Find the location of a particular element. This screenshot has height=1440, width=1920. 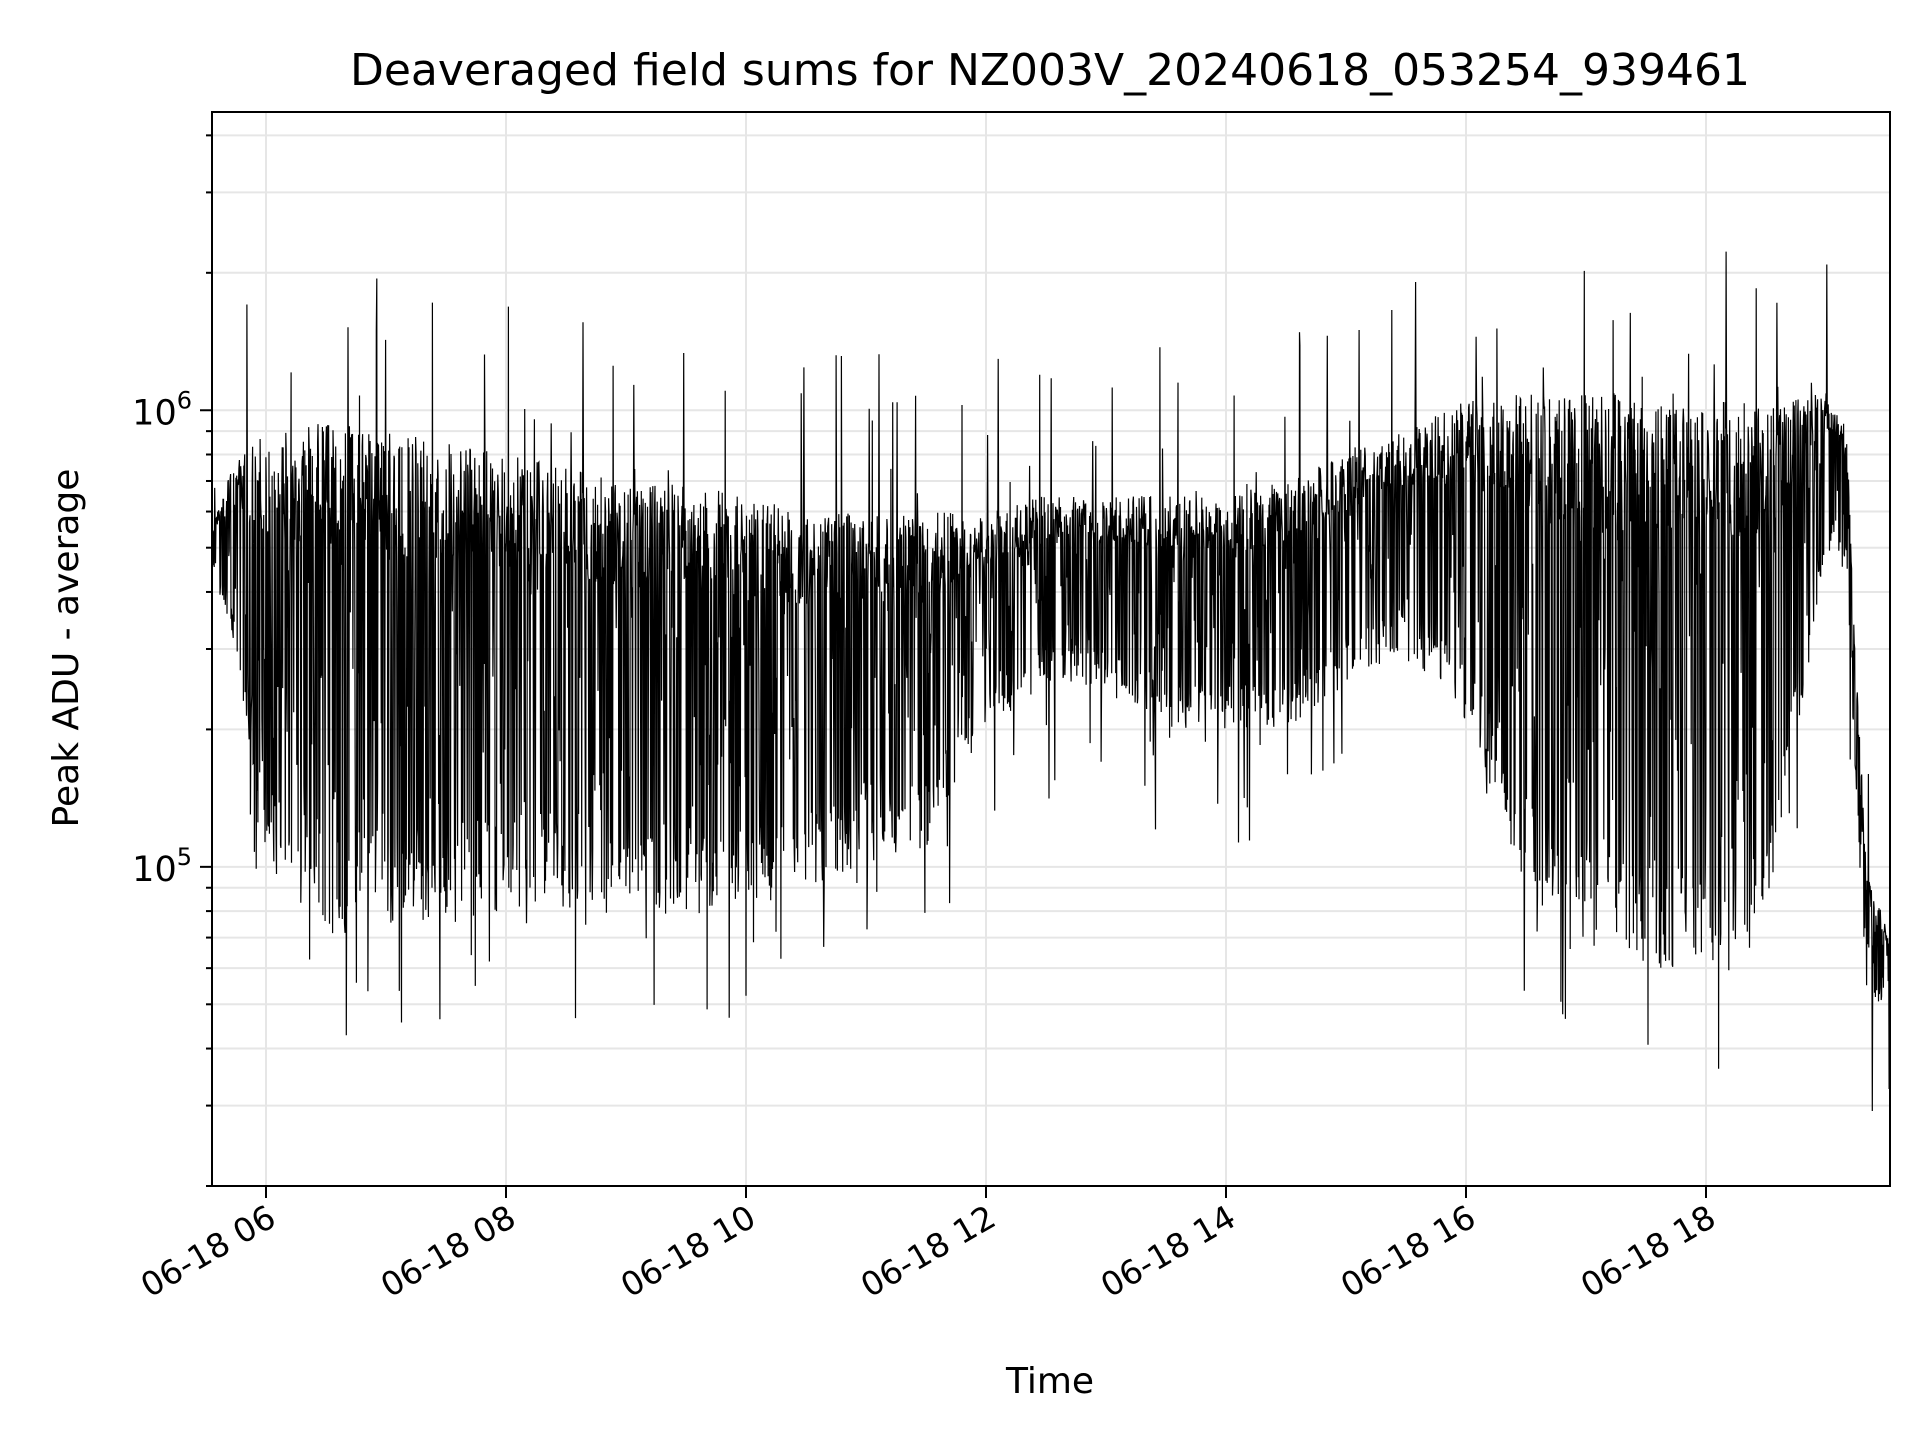

y-tick-label: 10⁵ is located at coordinates (162, 866).